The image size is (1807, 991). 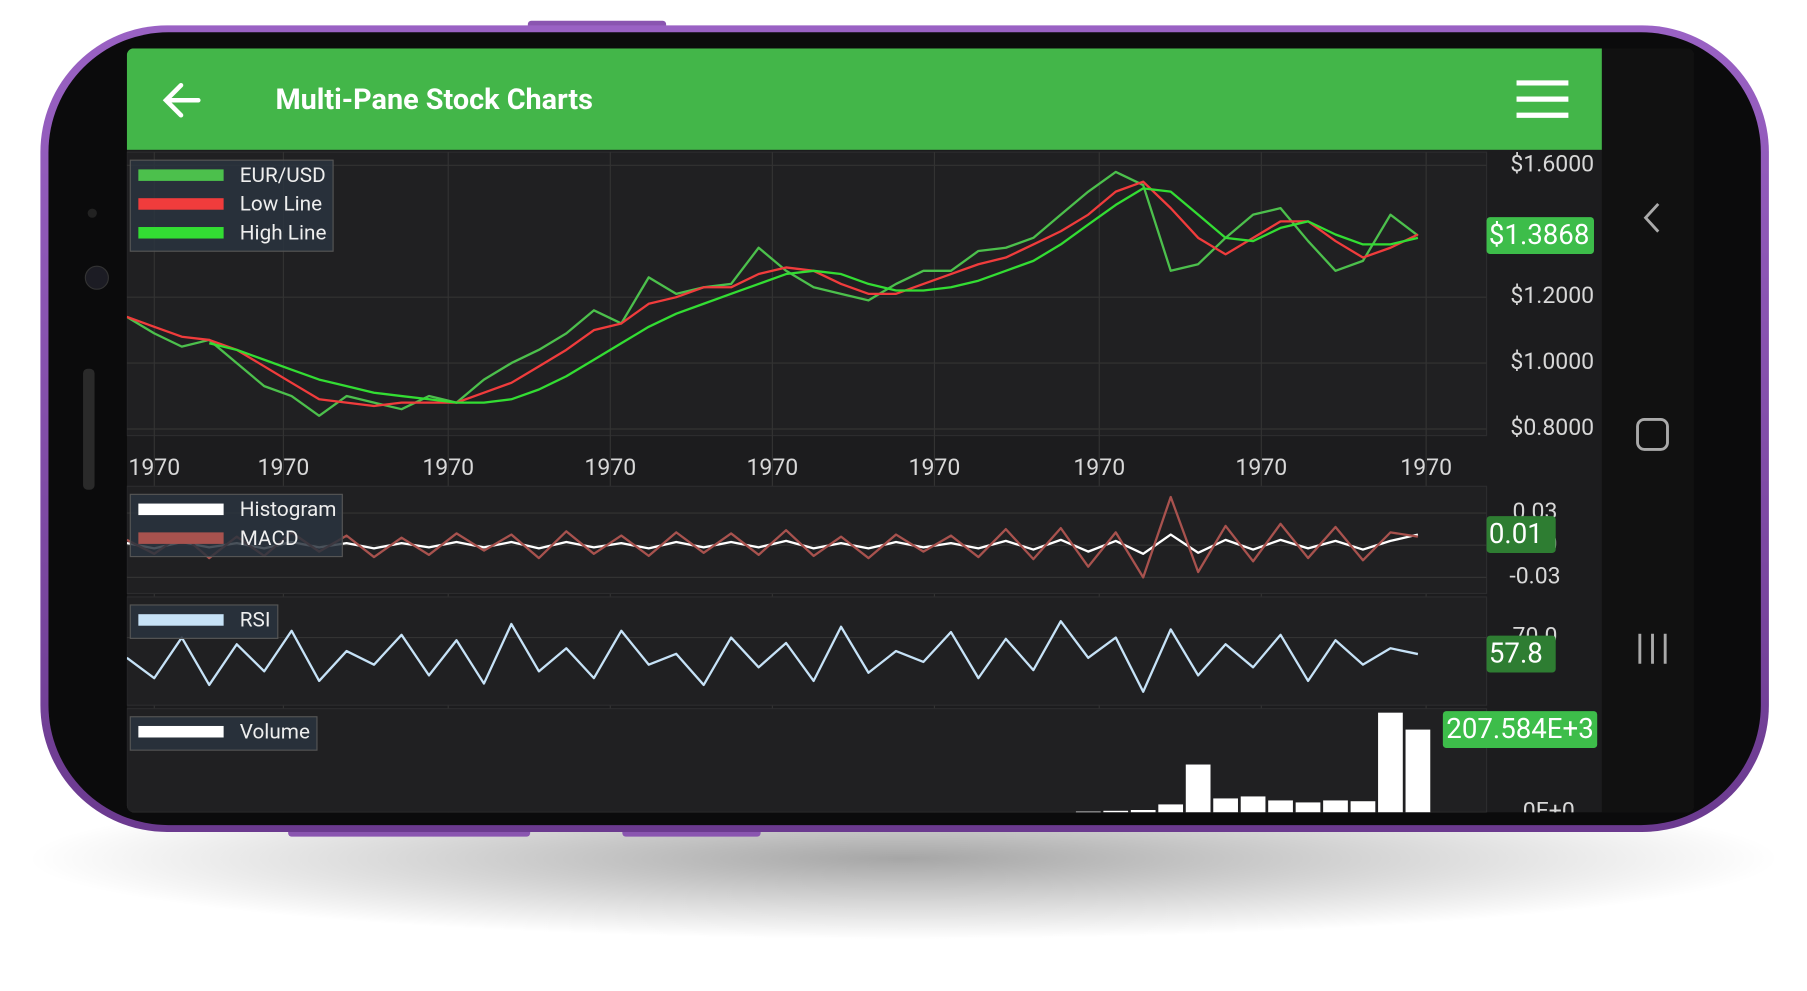 What do you see at coordinates (236, 525) in the screenshot?
I see `legend: Histogram MACD` at bounding box center [236, 525].